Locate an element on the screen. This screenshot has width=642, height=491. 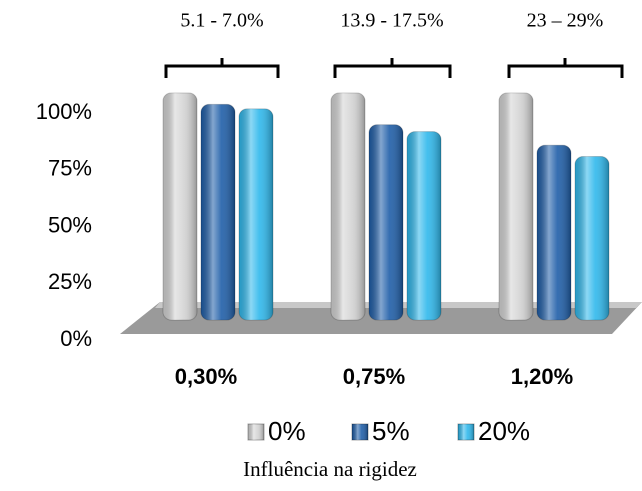
chart-title: Influência na rigidez is located at coordinates (330, 469).